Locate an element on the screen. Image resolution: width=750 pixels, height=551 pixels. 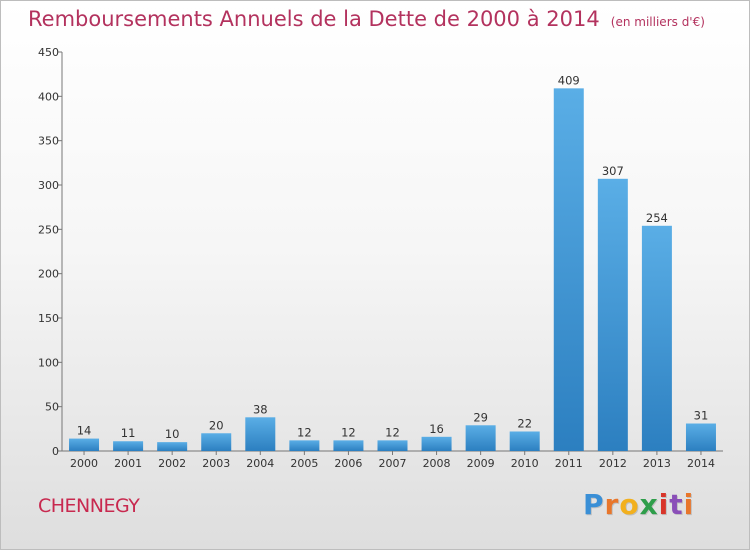
logo-letter: t is located at coordinates (676, 504).